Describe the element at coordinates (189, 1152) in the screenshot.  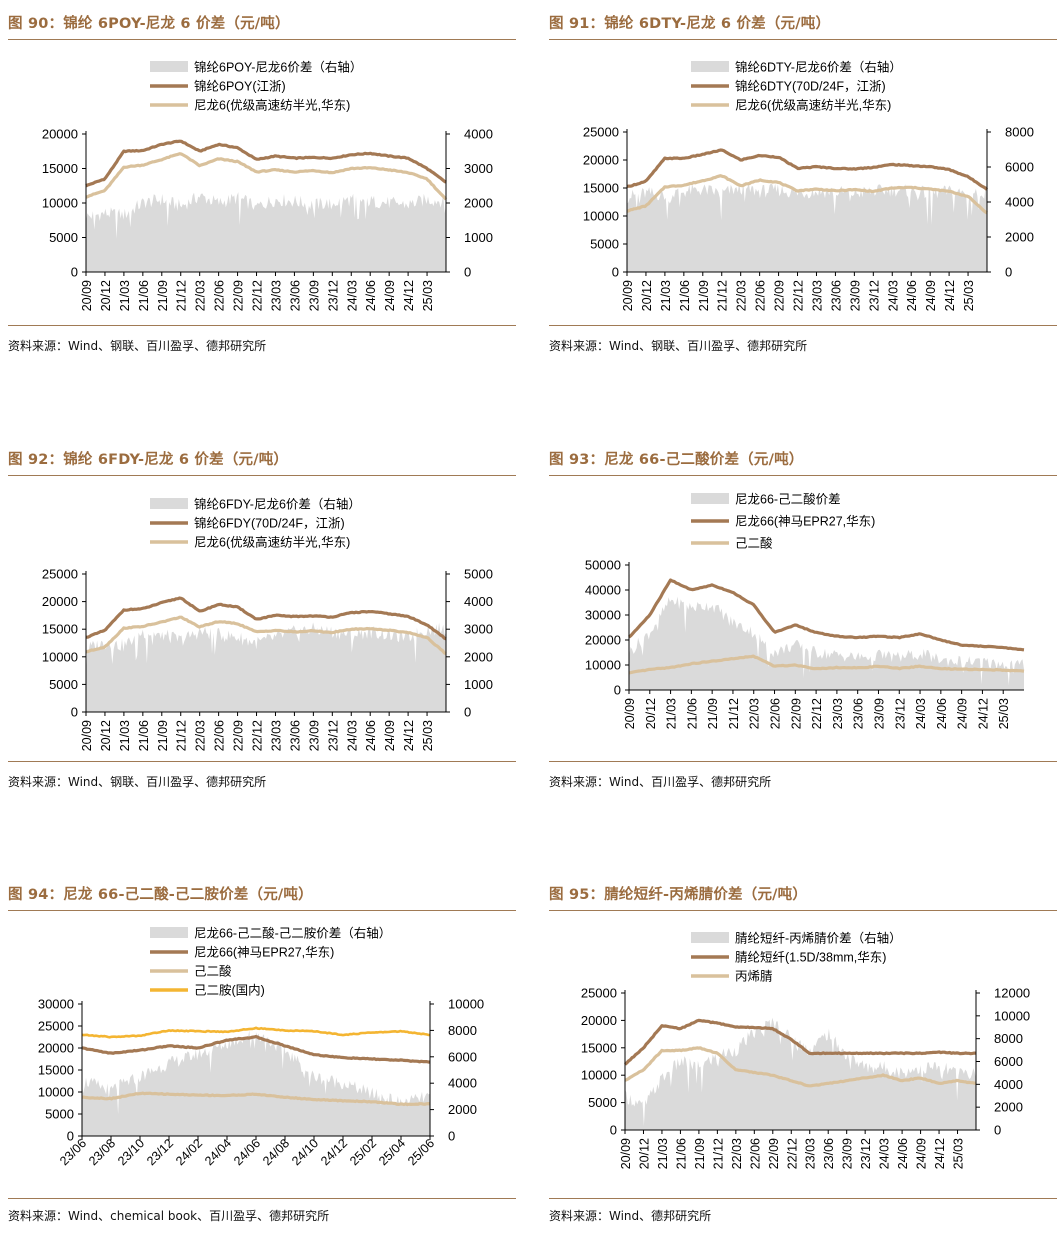
I see `x-tick-label: 24/02` at that location.